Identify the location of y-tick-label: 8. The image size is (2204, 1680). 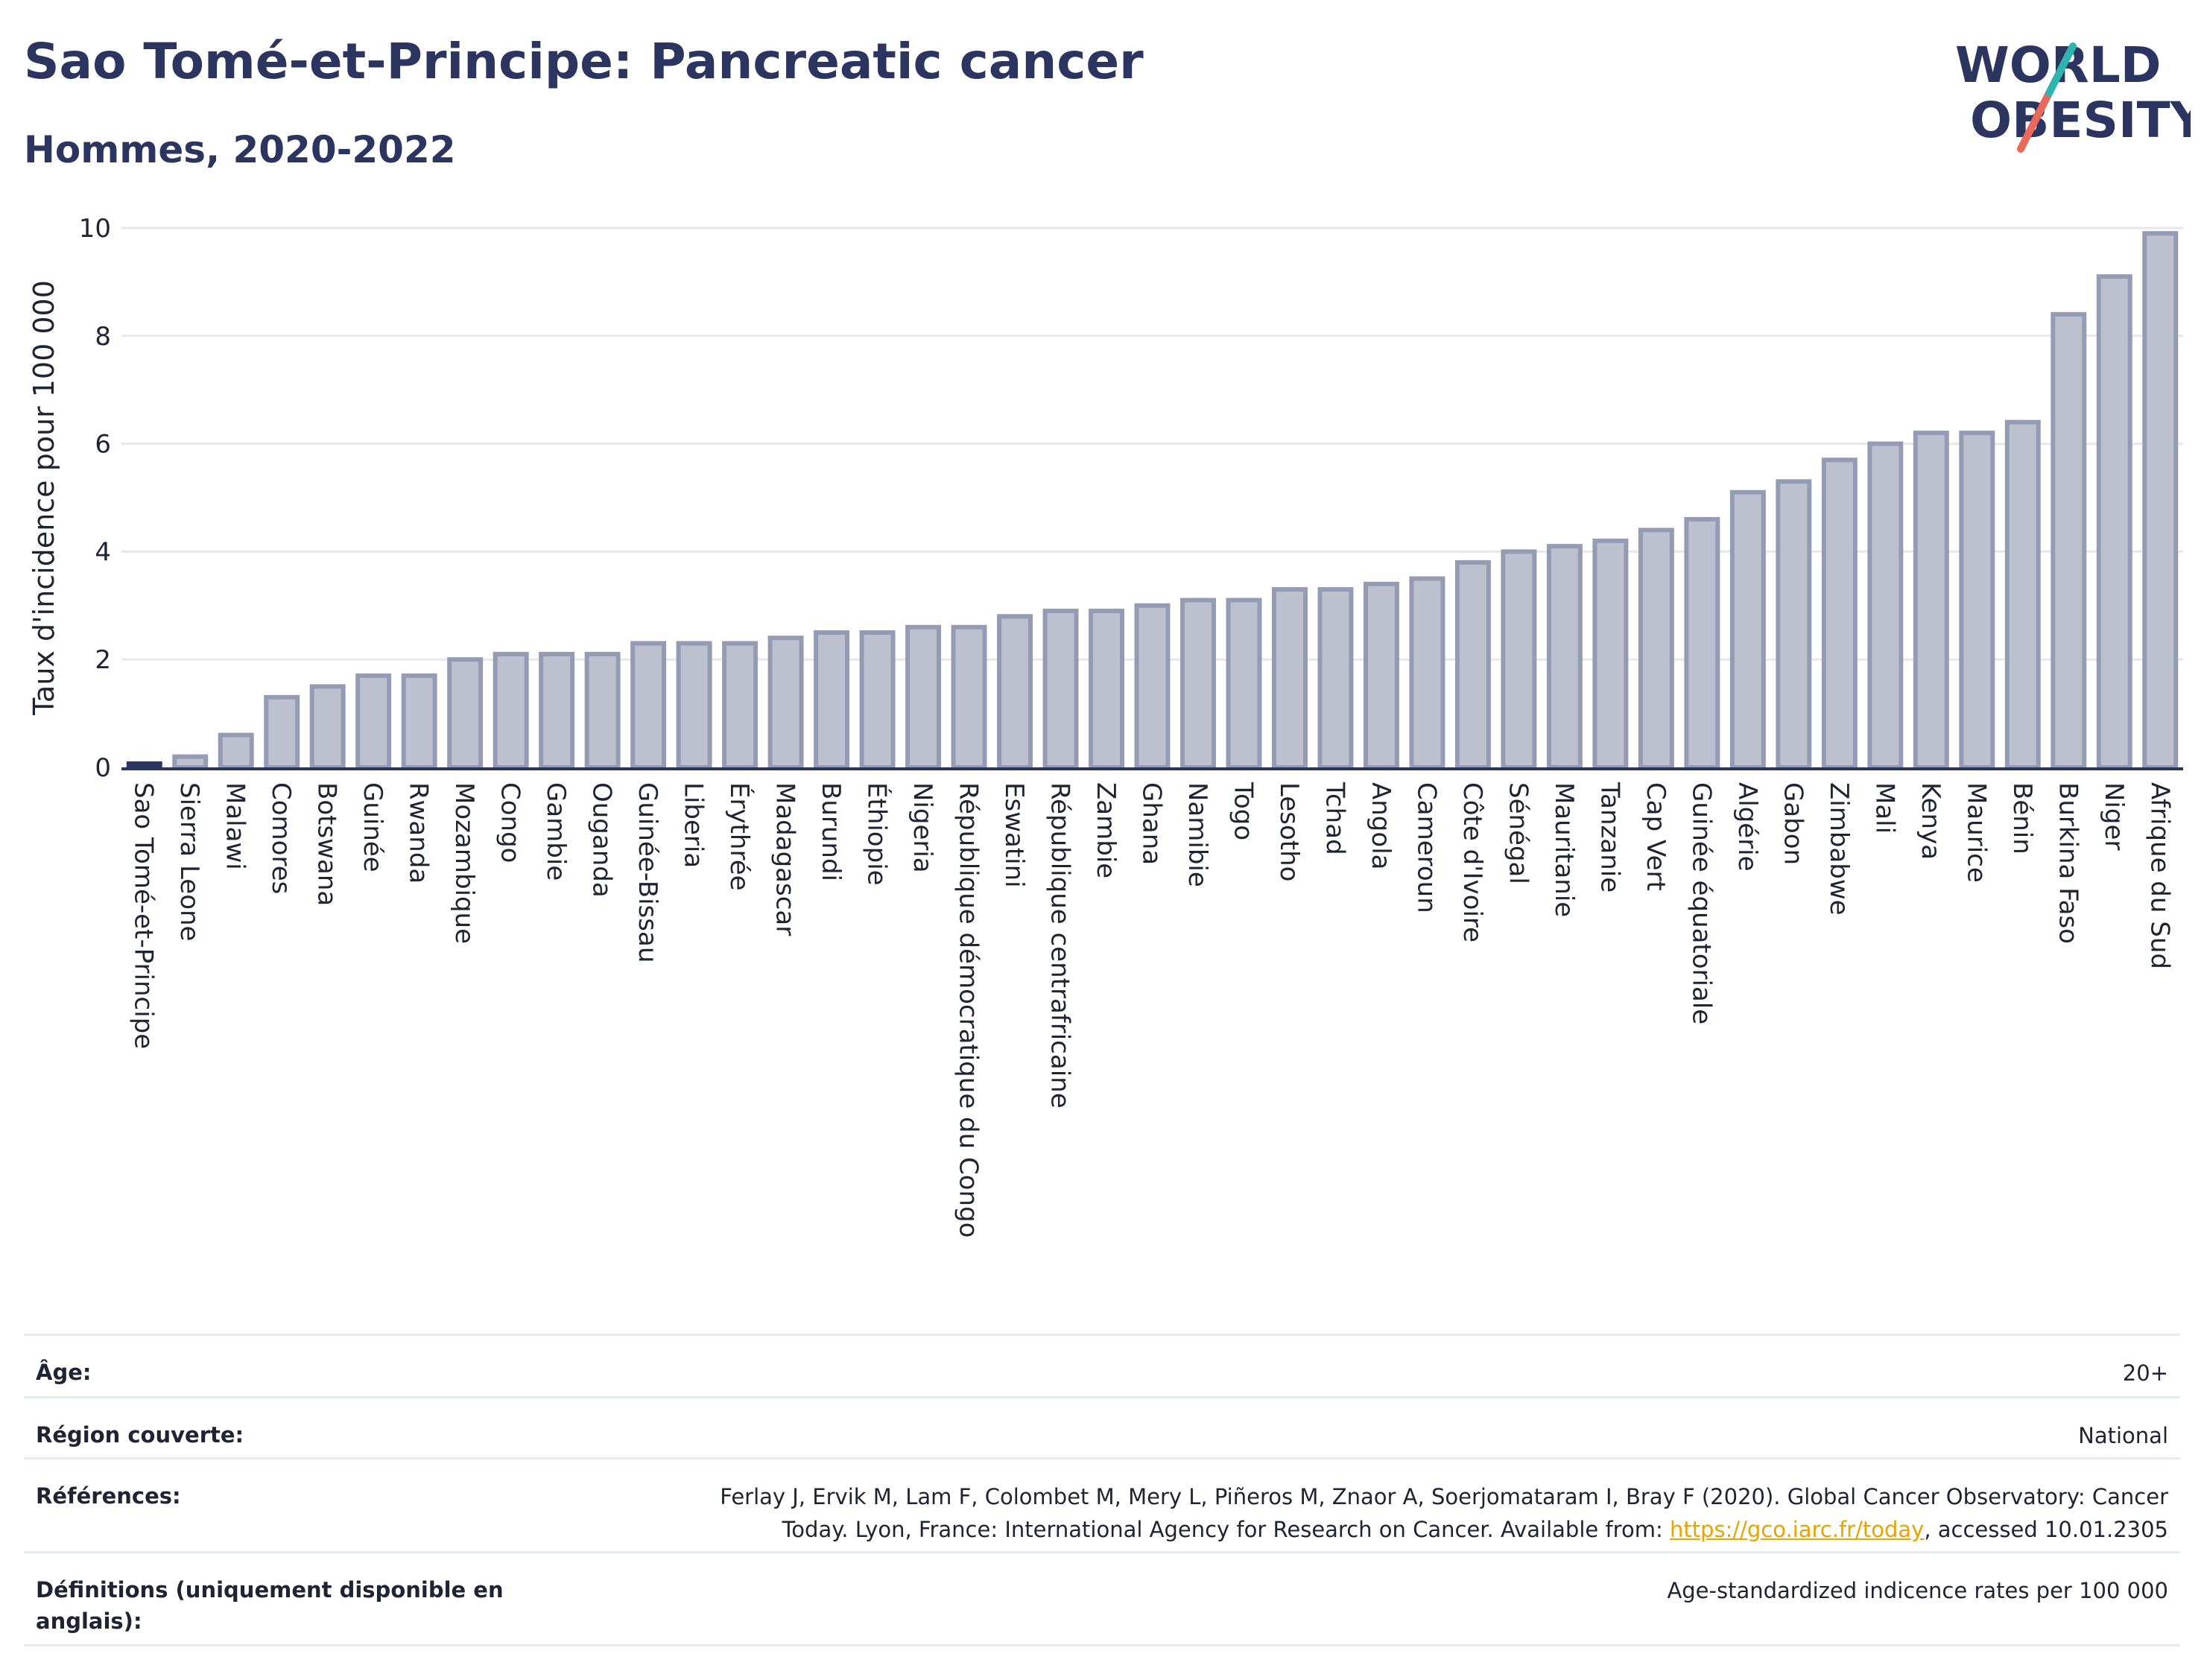
(103, 337).